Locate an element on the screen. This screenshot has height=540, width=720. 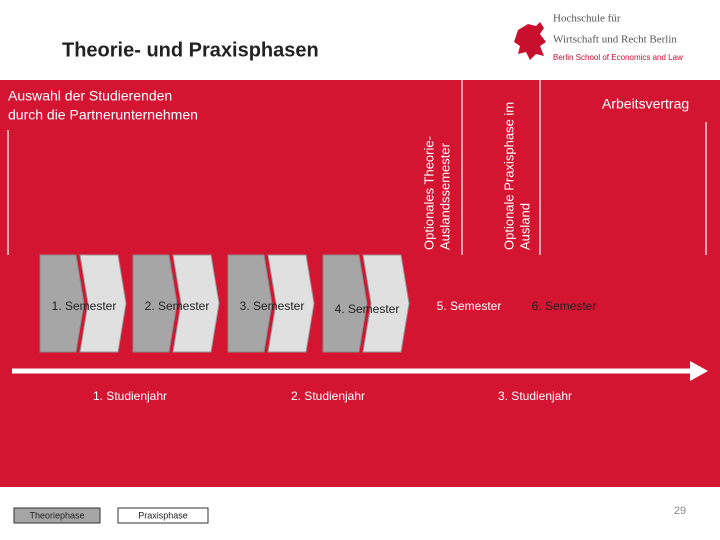
note: Optionales Theorie- is located at coordinates (428, 193).